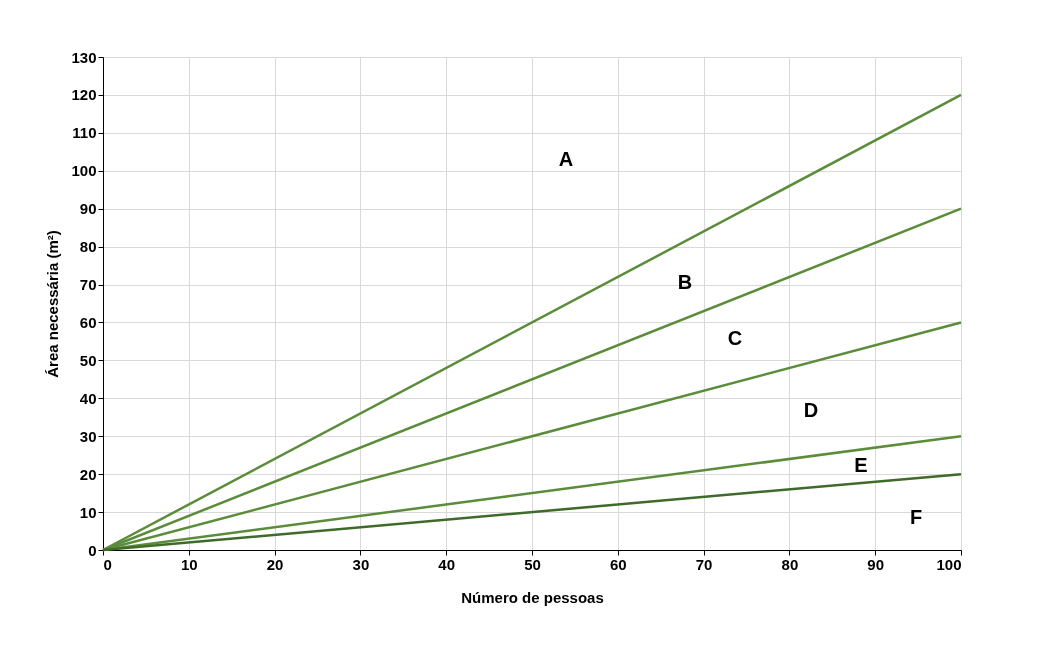 The image size is (1057, 661). Describe the element at coordinates (447, 564) in the screenshot. I see `x-tick-label: 40` at that location.